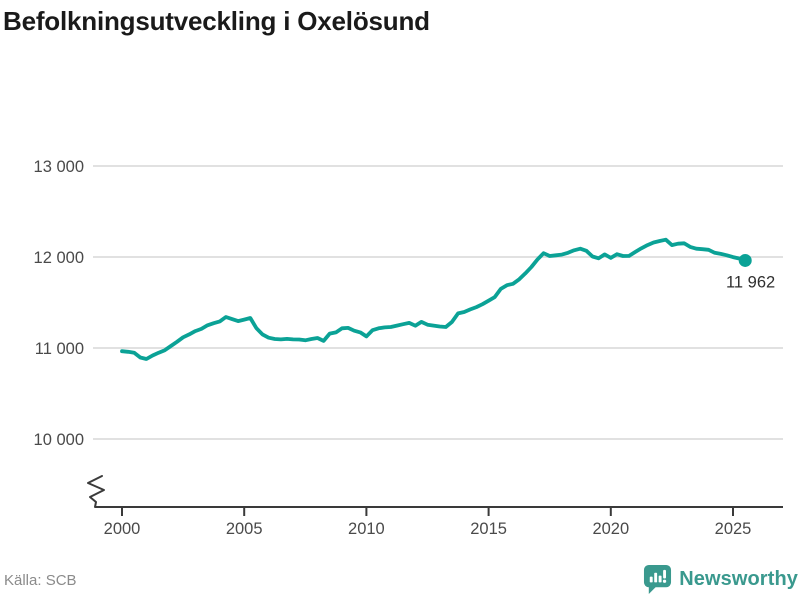  Describe the element at coordinates (59, 349) in the screenshot. I see `y-tick-label-11000: 11 000` at that location.